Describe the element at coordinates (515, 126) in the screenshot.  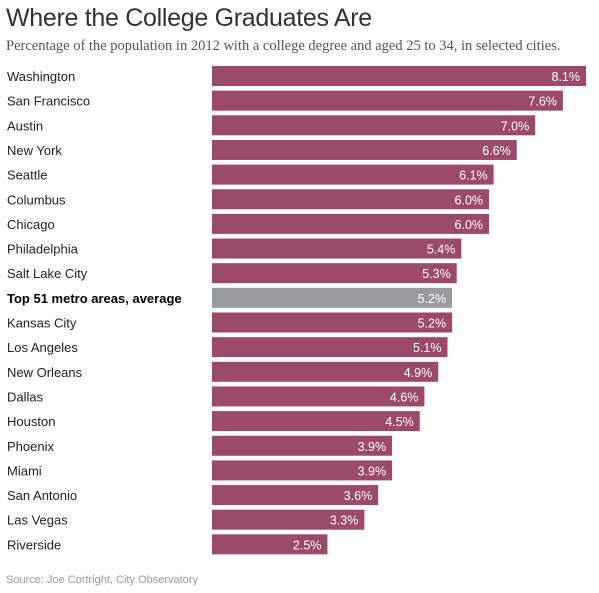
I see `value-label: 7.0%` at that location.